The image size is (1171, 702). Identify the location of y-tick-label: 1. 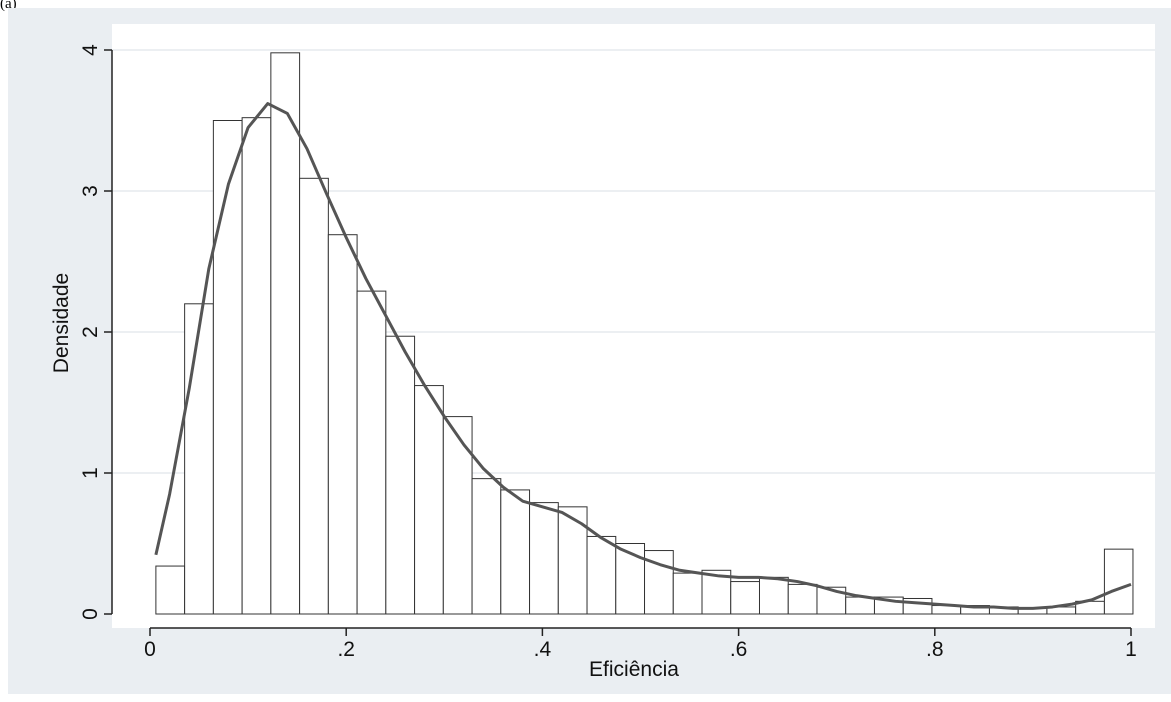
(90, 473).